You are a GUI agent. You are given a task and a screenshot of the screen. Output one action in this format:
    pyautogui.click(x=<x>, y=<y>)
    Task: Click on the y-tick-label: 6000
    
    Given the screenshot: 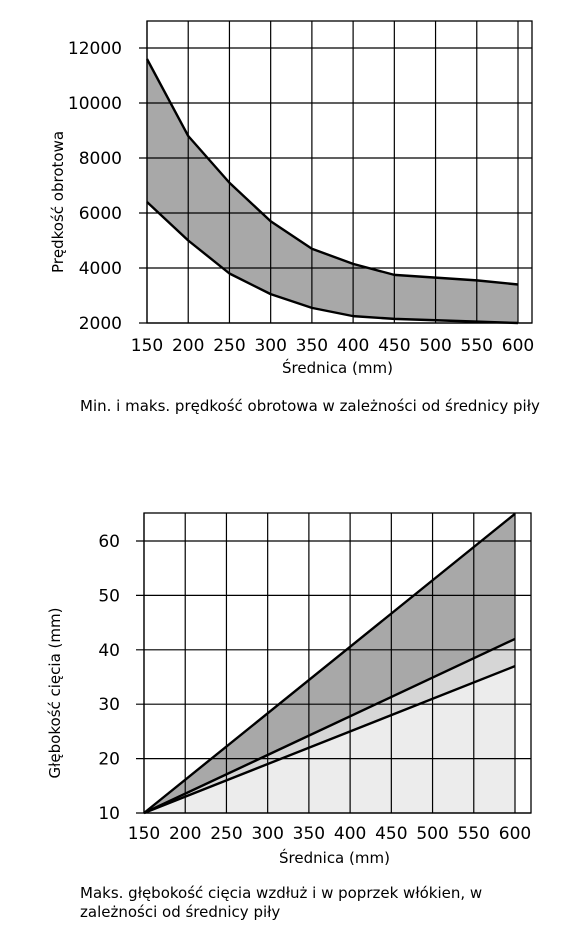 What is the action you would take?
    pyautogui.click(x=100, y=214)
    